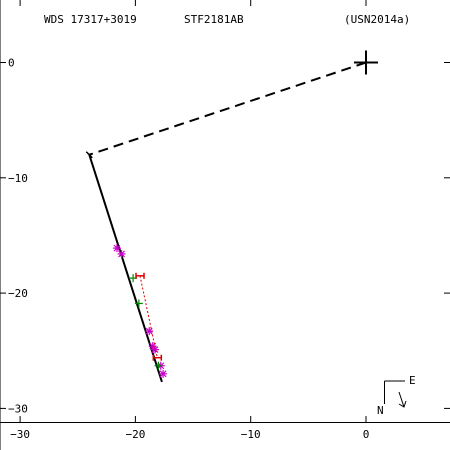 This screenshot has width=450, height=450. I want to click on x-tick-label: −30, so click(20, 434).